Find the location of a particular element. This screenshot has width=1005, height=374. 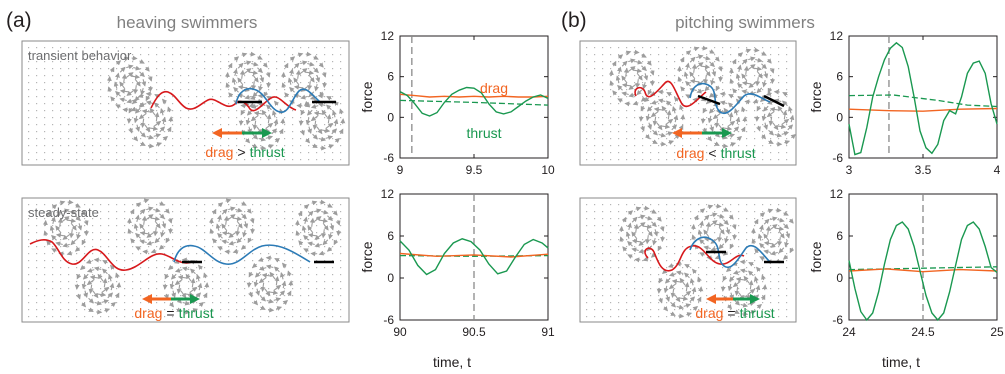

x-tick-label: 10 is located at coordinates (548, 170).